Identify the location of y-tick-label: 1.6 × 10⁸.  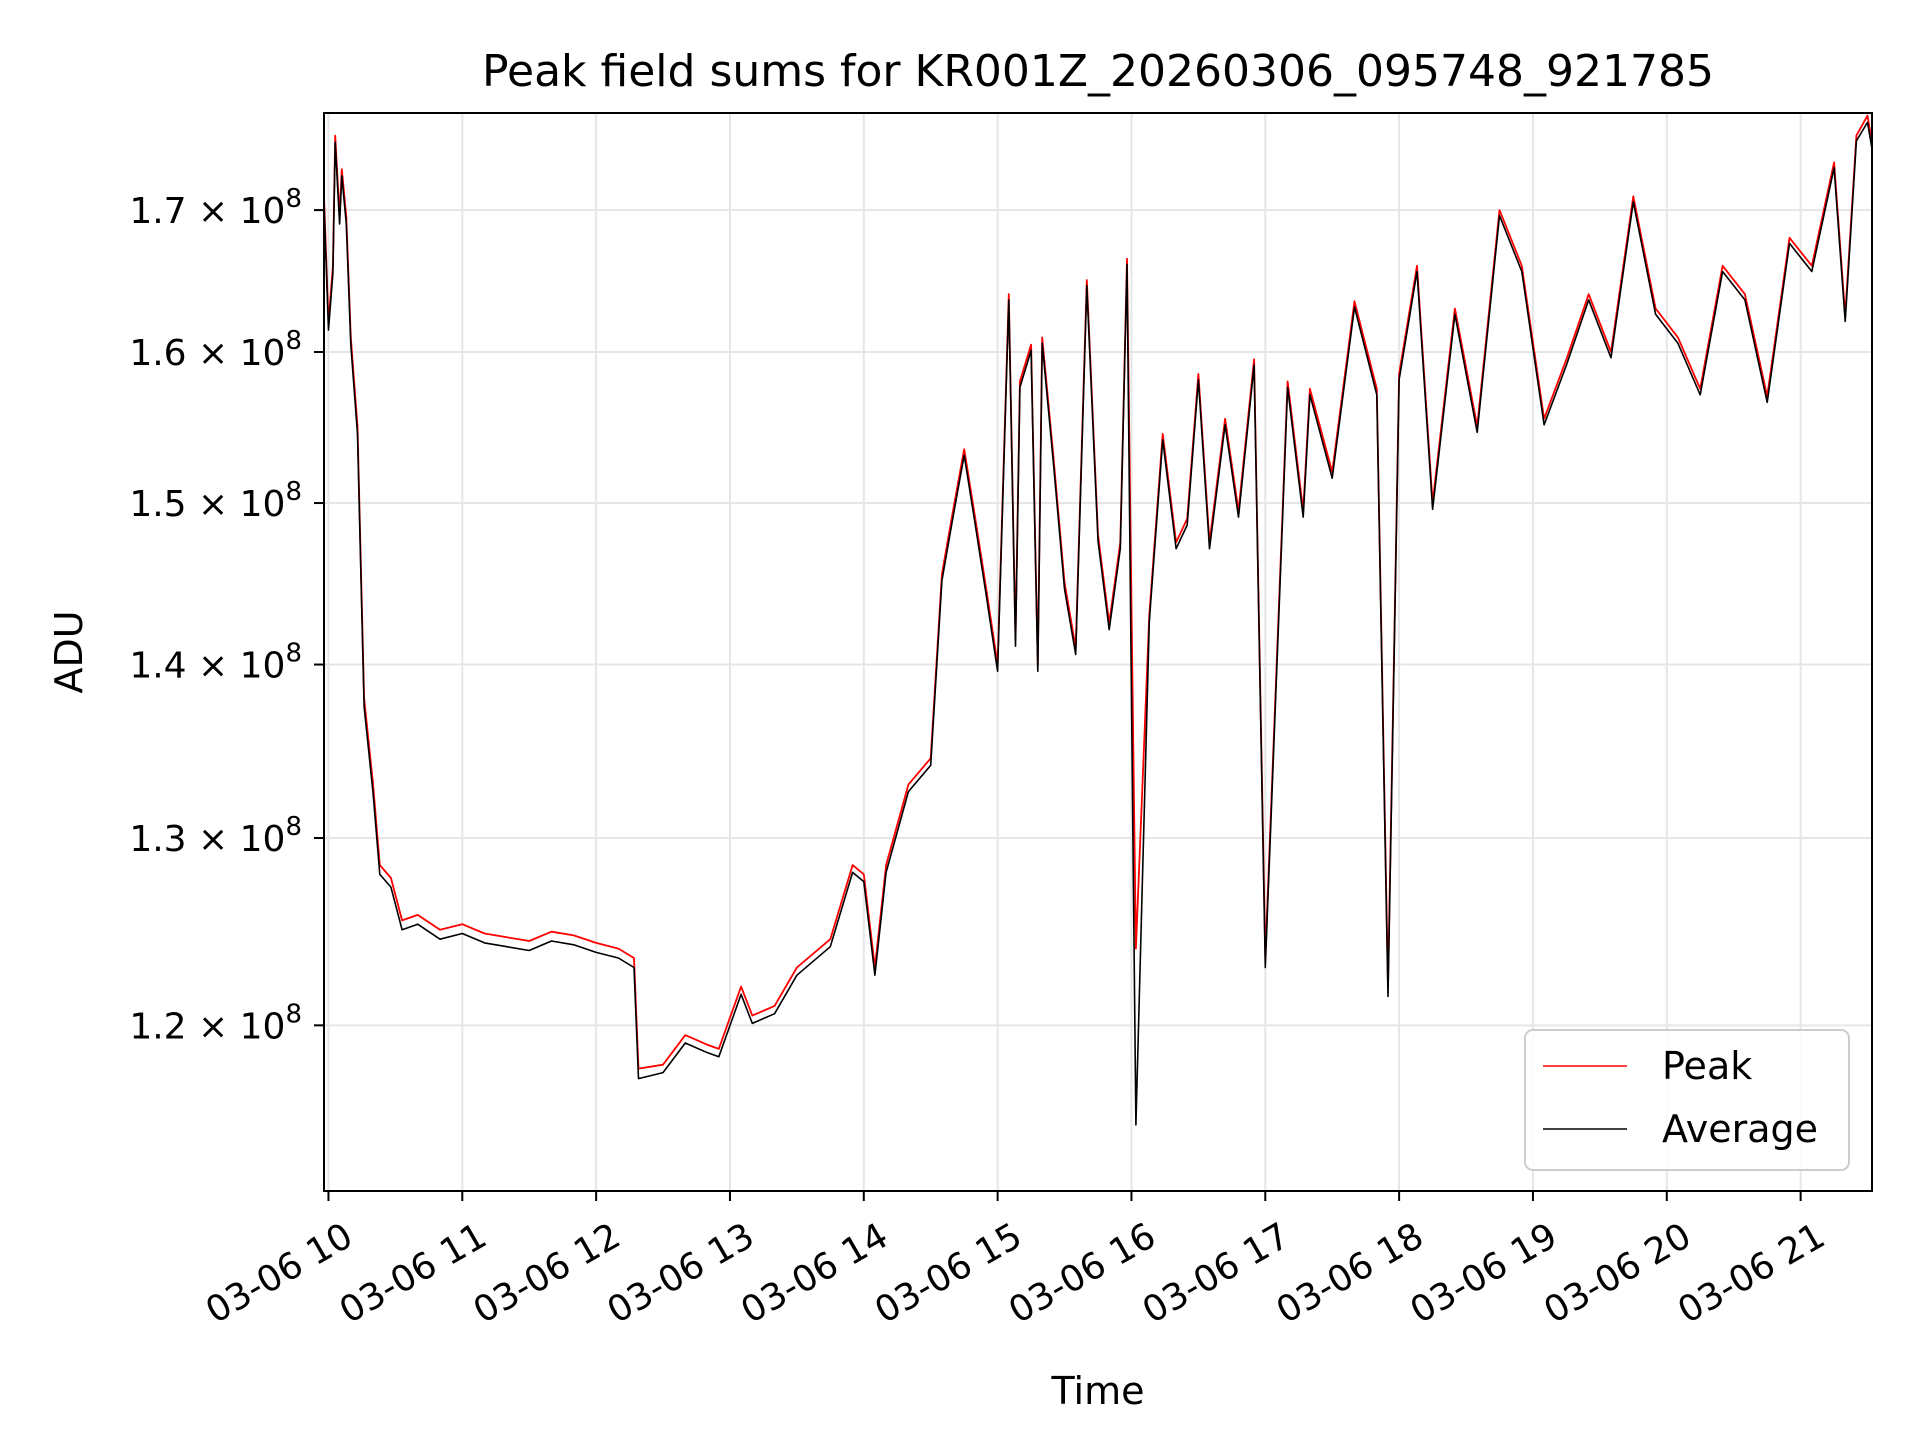
(215, 350).